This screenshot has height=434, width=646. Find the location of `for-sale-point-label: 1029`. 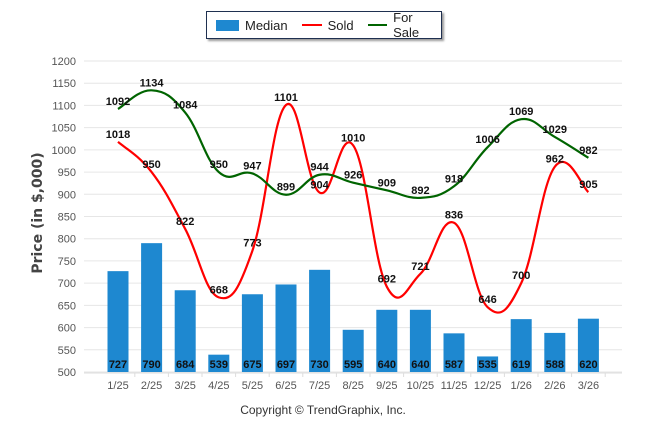

for-sale-point-label: 1029 is located at coordinates (555, 130).